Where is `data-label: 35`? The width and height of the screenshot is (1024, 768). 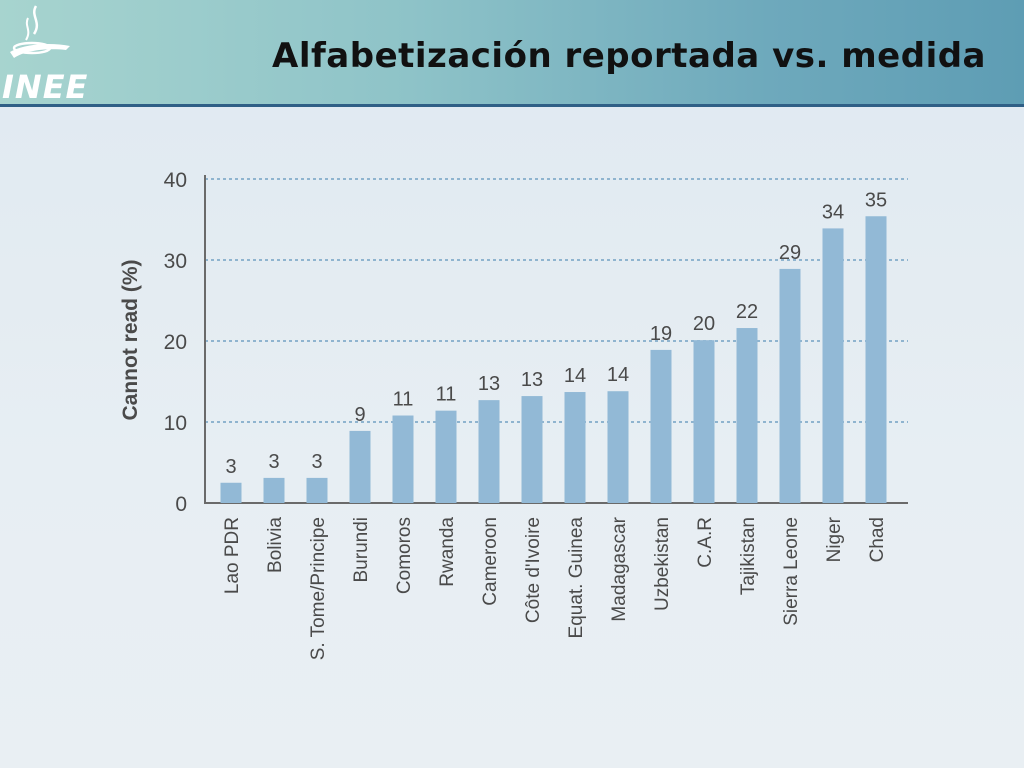 data-label: 35 is located at coordinates (876, 200).